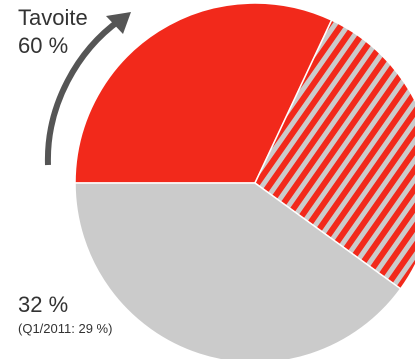 Image resolution: width=415 pixels, height=359 pixels. Describe the element at coordinates (65, 328) in the screenshot. I see `previous-value-note: (Q1/2011: 29 %)` at that location.